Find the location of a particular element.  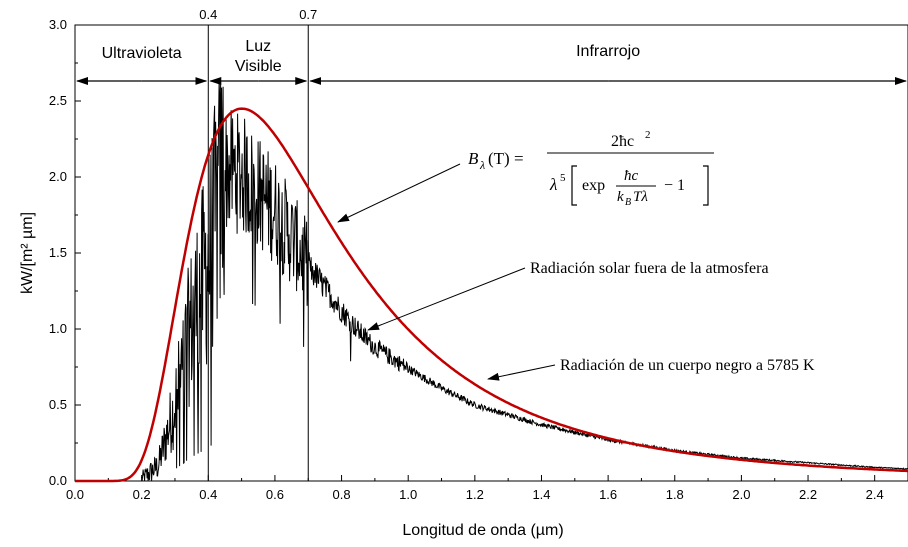

formula-right-bracket is located at coordinates (706, 185).